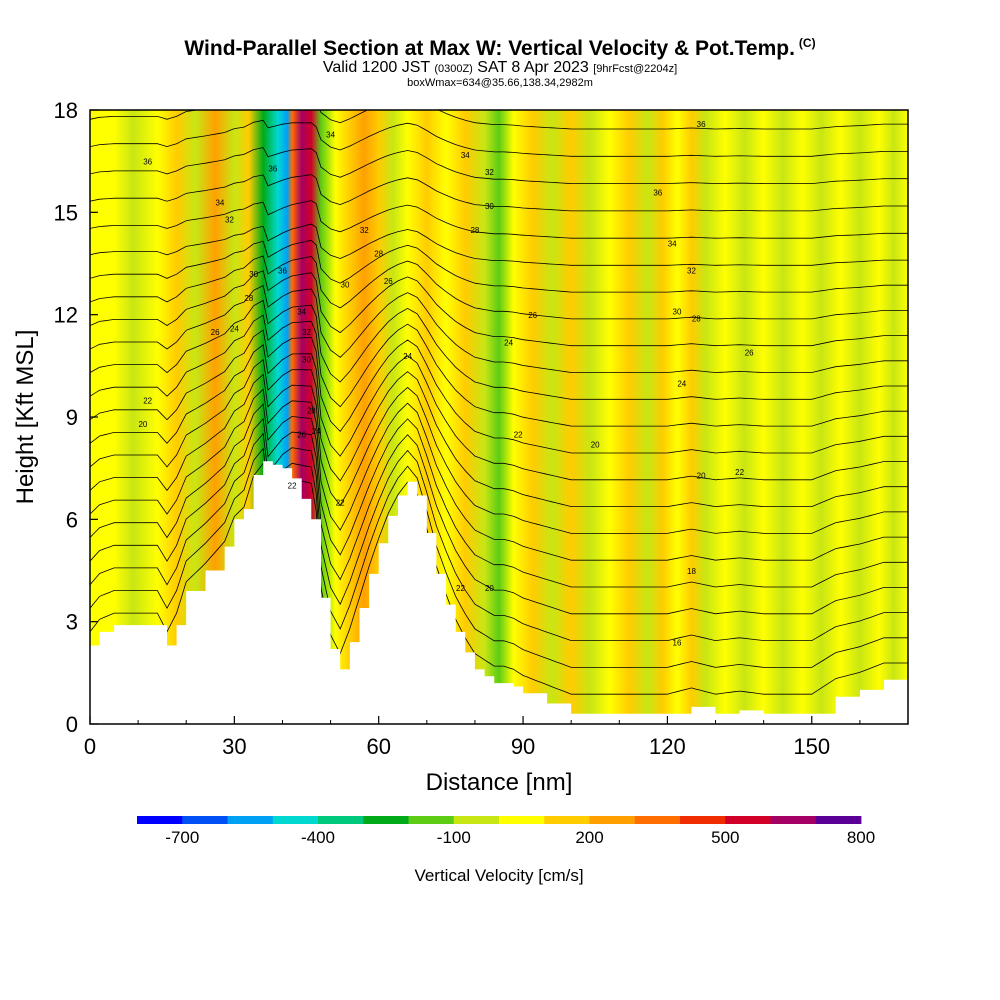 This screenshot has width=1000, height=1000. I want to click on colorbar-tick-label: -100, so click(454, 837).